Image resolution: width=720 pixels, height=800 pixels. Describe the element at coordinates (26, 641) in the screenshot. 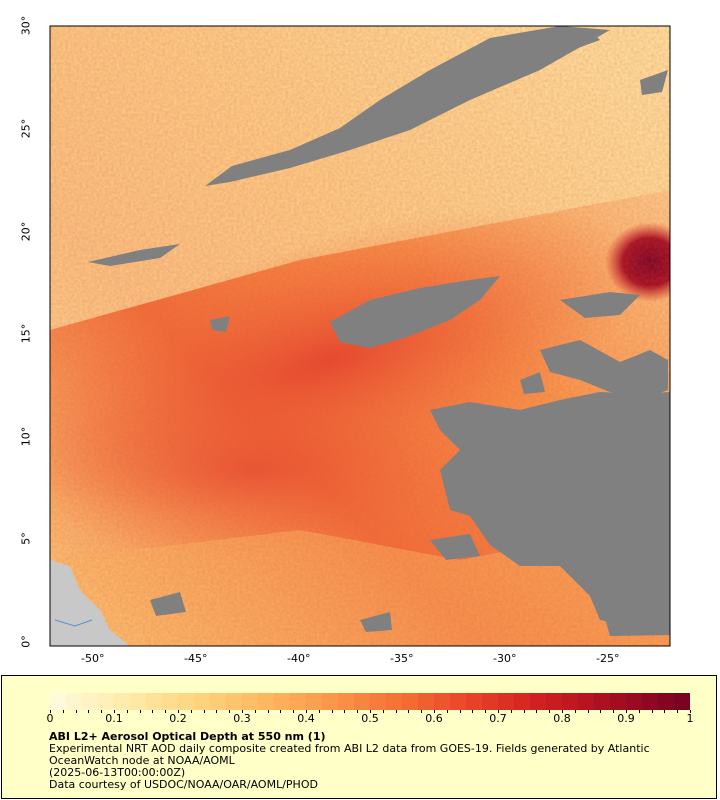

I see `y-tick-label: 0°` at that location.